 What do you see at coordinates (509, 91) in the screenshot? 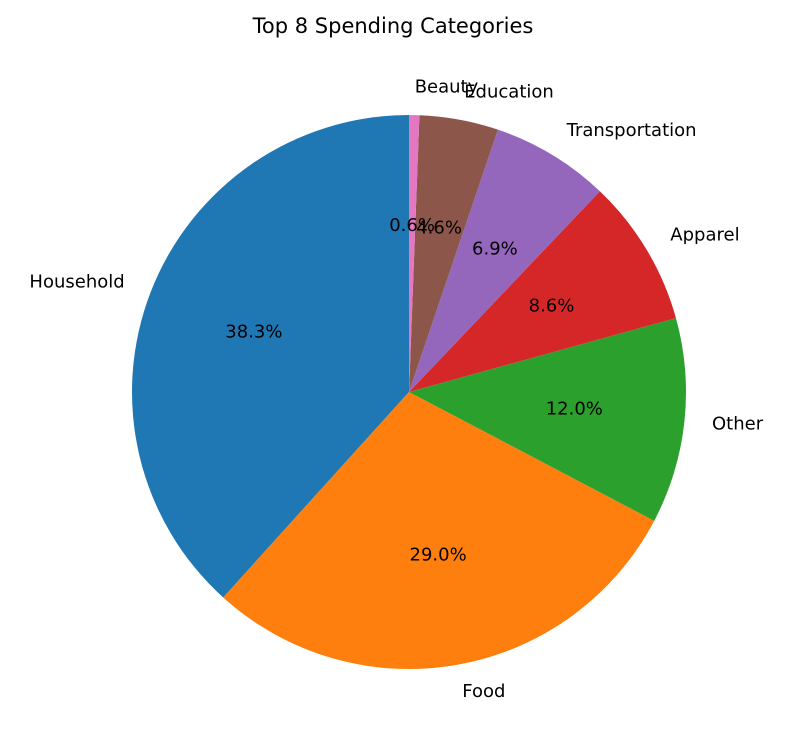
I see `slice-label-education: Education` at bounding box center [509, 91].